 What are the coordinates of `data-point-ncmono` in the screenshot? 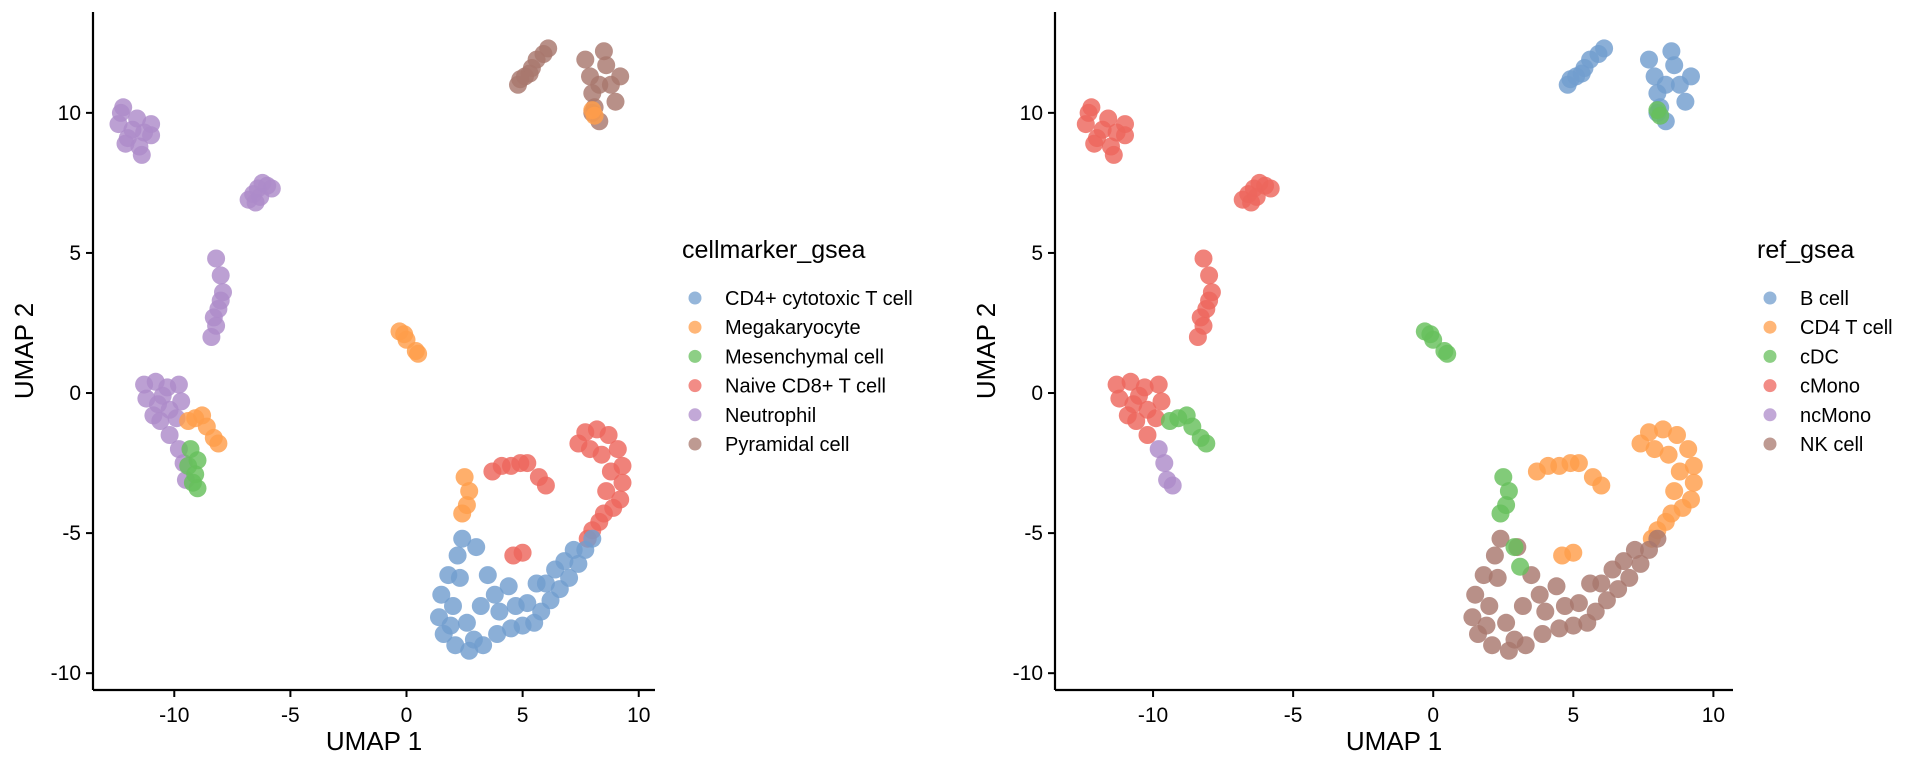 It's located at (1164, 463).